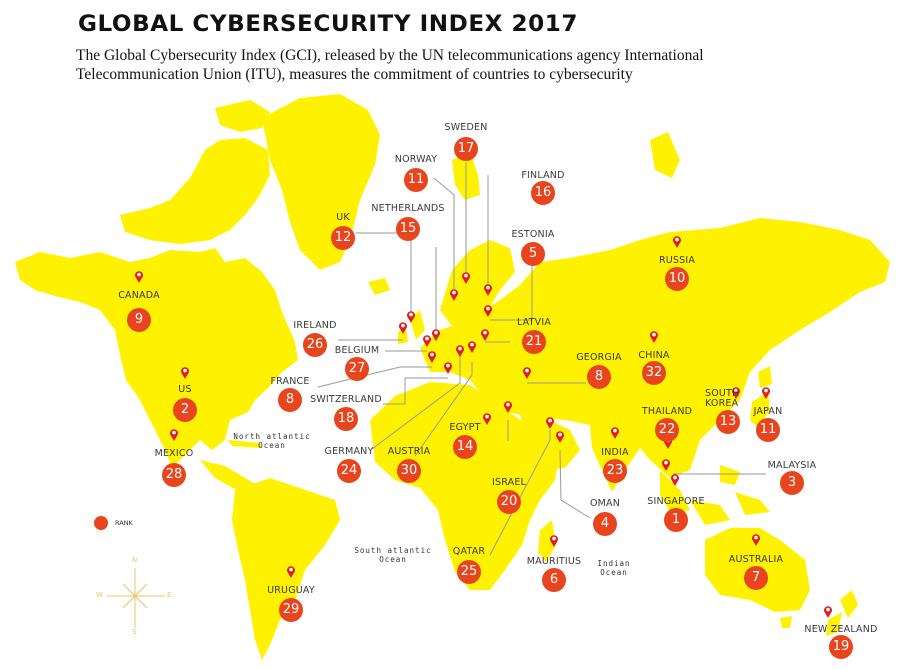  Describe the element at coordinates (136, 598) in the screenshot. I see `compass-icon` at that location.